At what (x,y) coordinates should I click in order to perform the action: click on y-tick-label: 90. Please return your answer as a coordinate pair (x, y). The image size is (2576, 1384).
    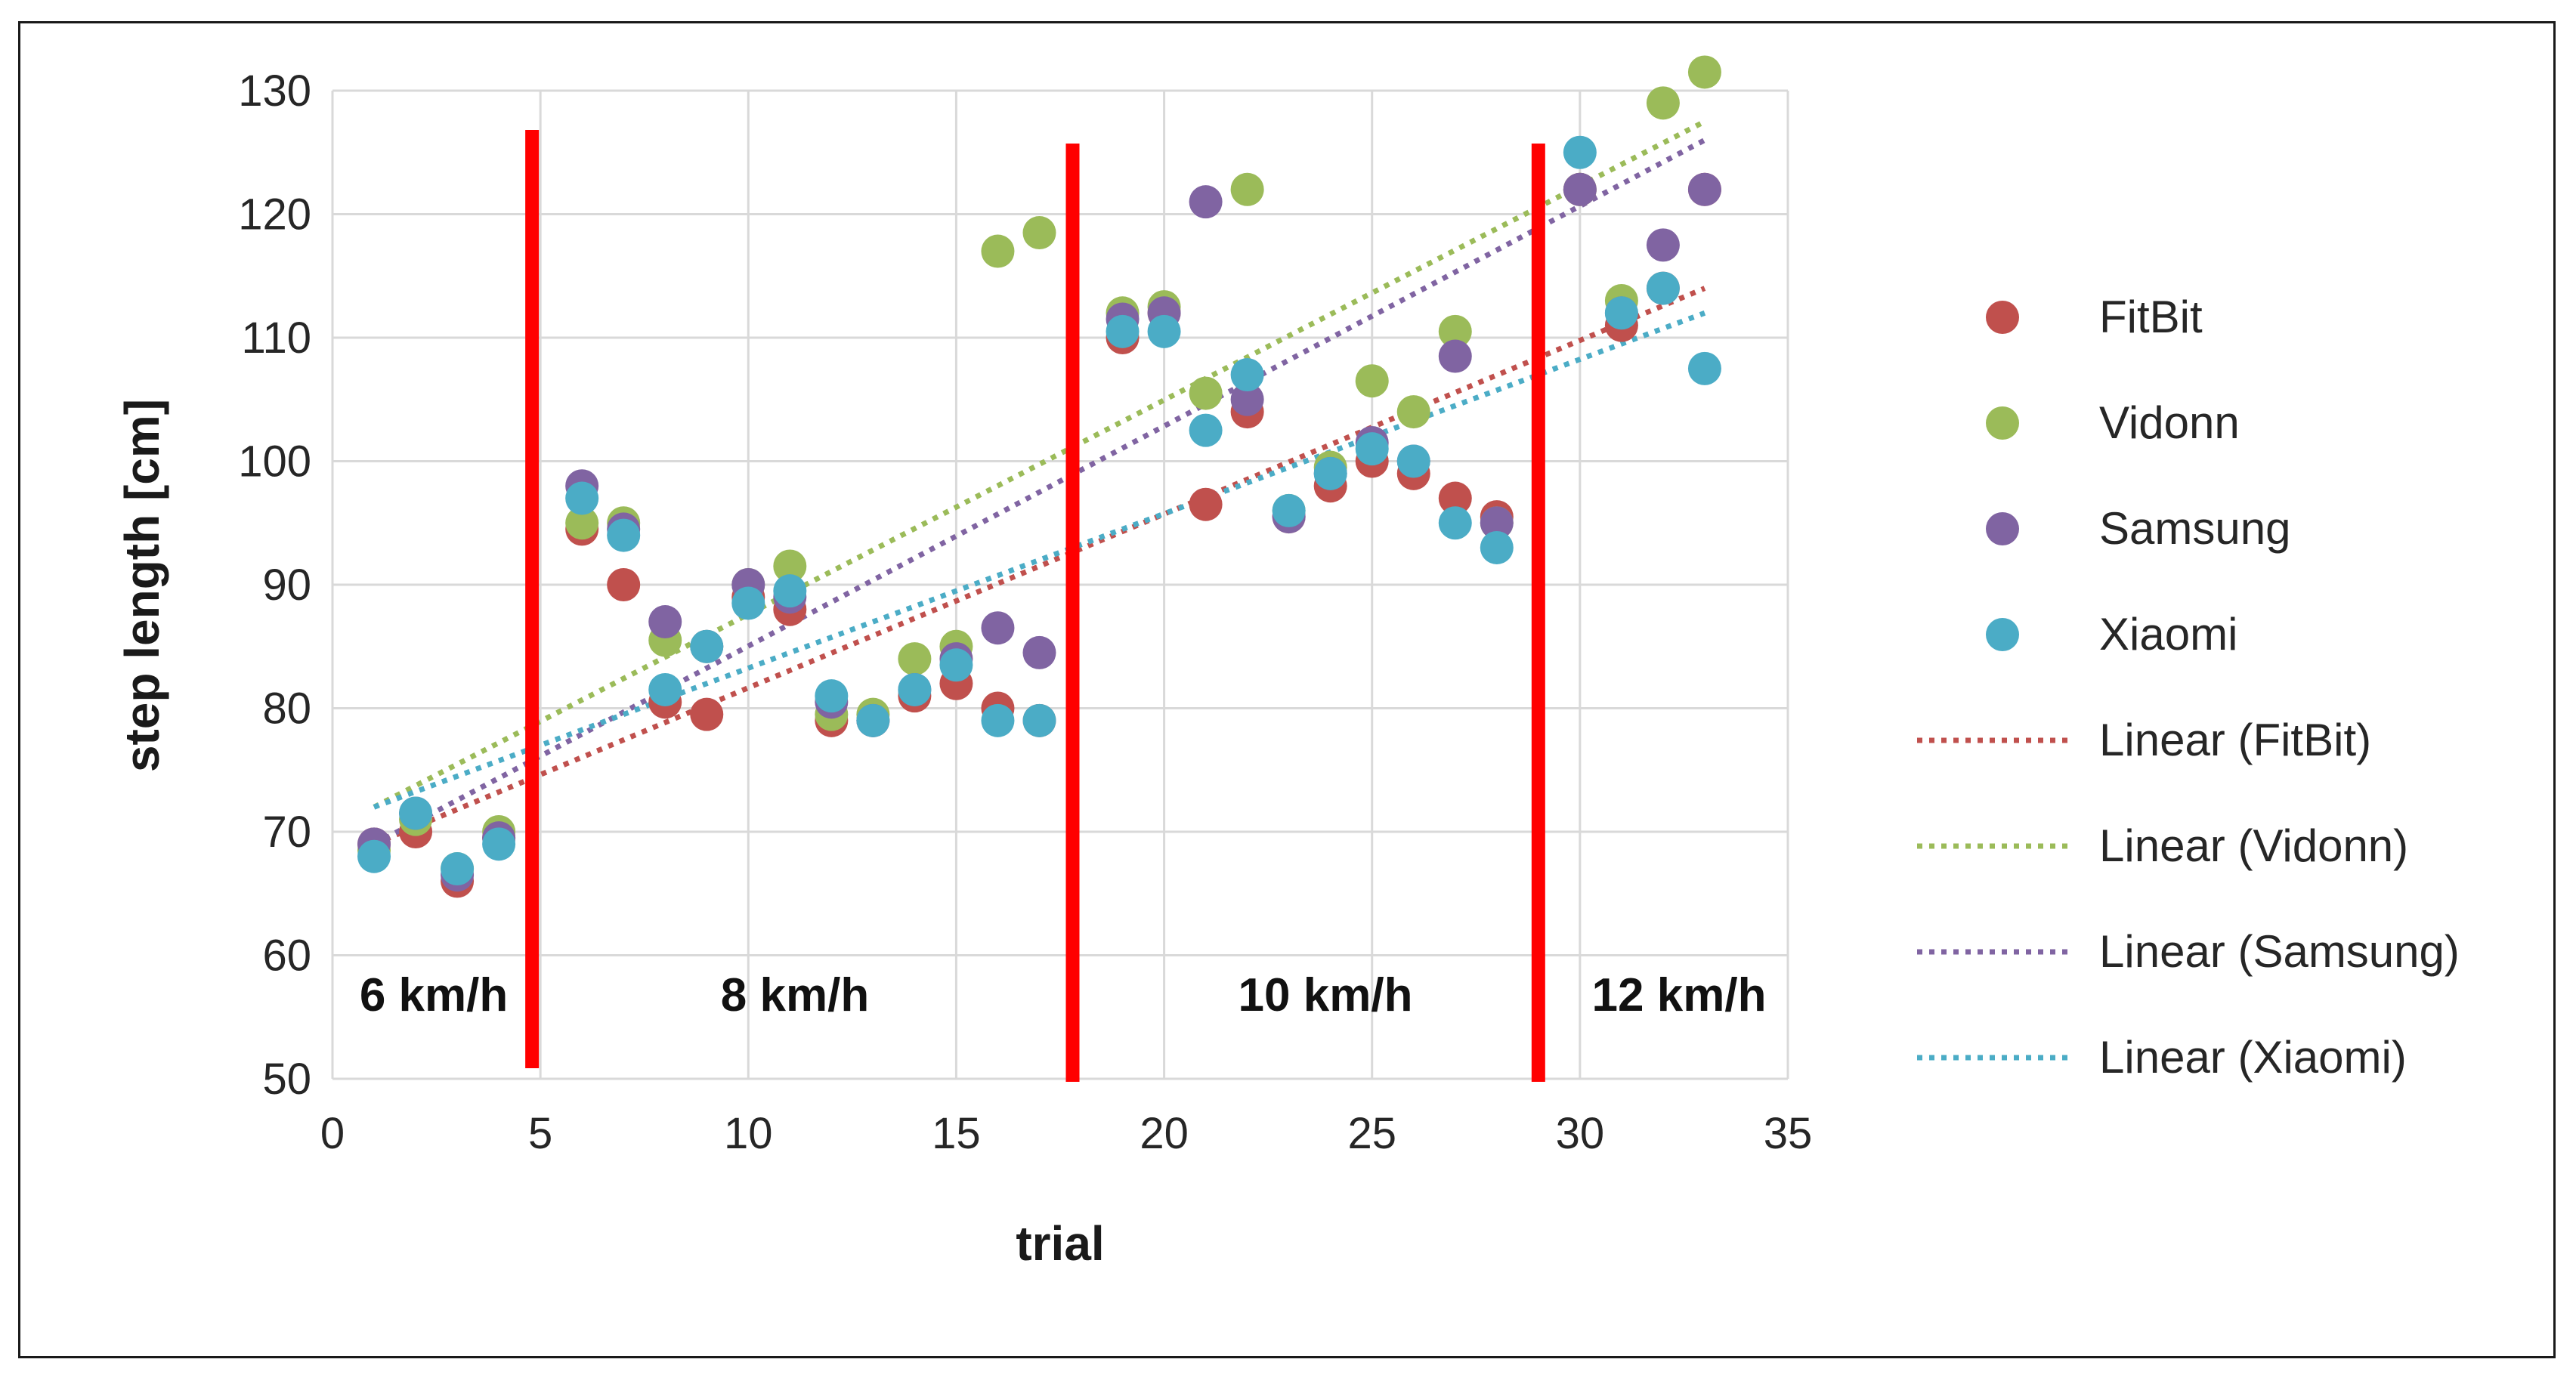
    Looking at the image, I should click on (286, 585).